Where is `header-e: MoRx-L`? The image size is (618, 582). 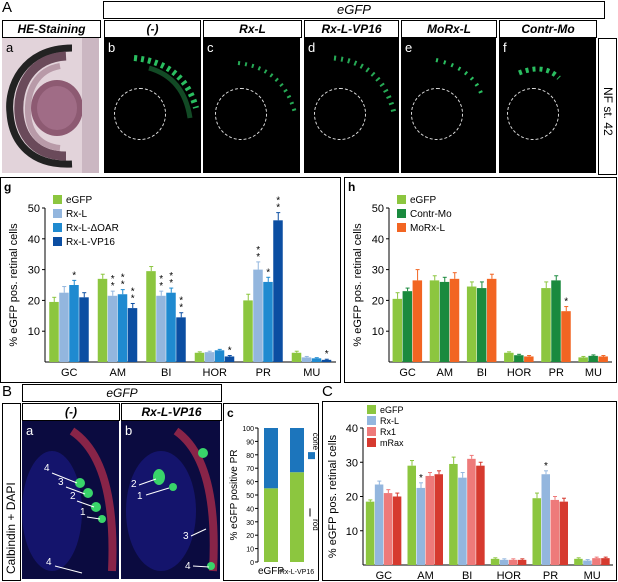
header-e: MoRx-L is located at coordinates (449, 29).